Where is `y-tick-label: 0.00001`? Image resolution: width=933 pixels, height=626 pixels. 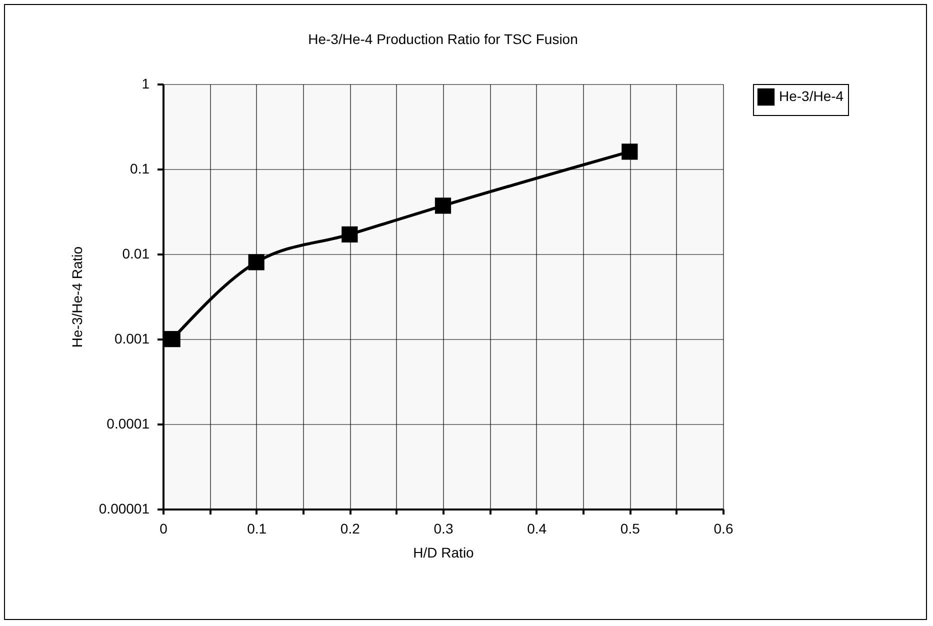 y-tick-label: 0.00001 is located at coordinates (124, 508).